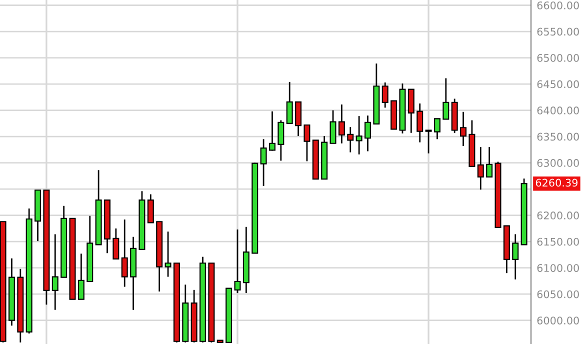  What do you see at coordinates (558, 84) in the screenshot?
I see `y-tick-label: 6450.00` at bounding box center [558, 84].